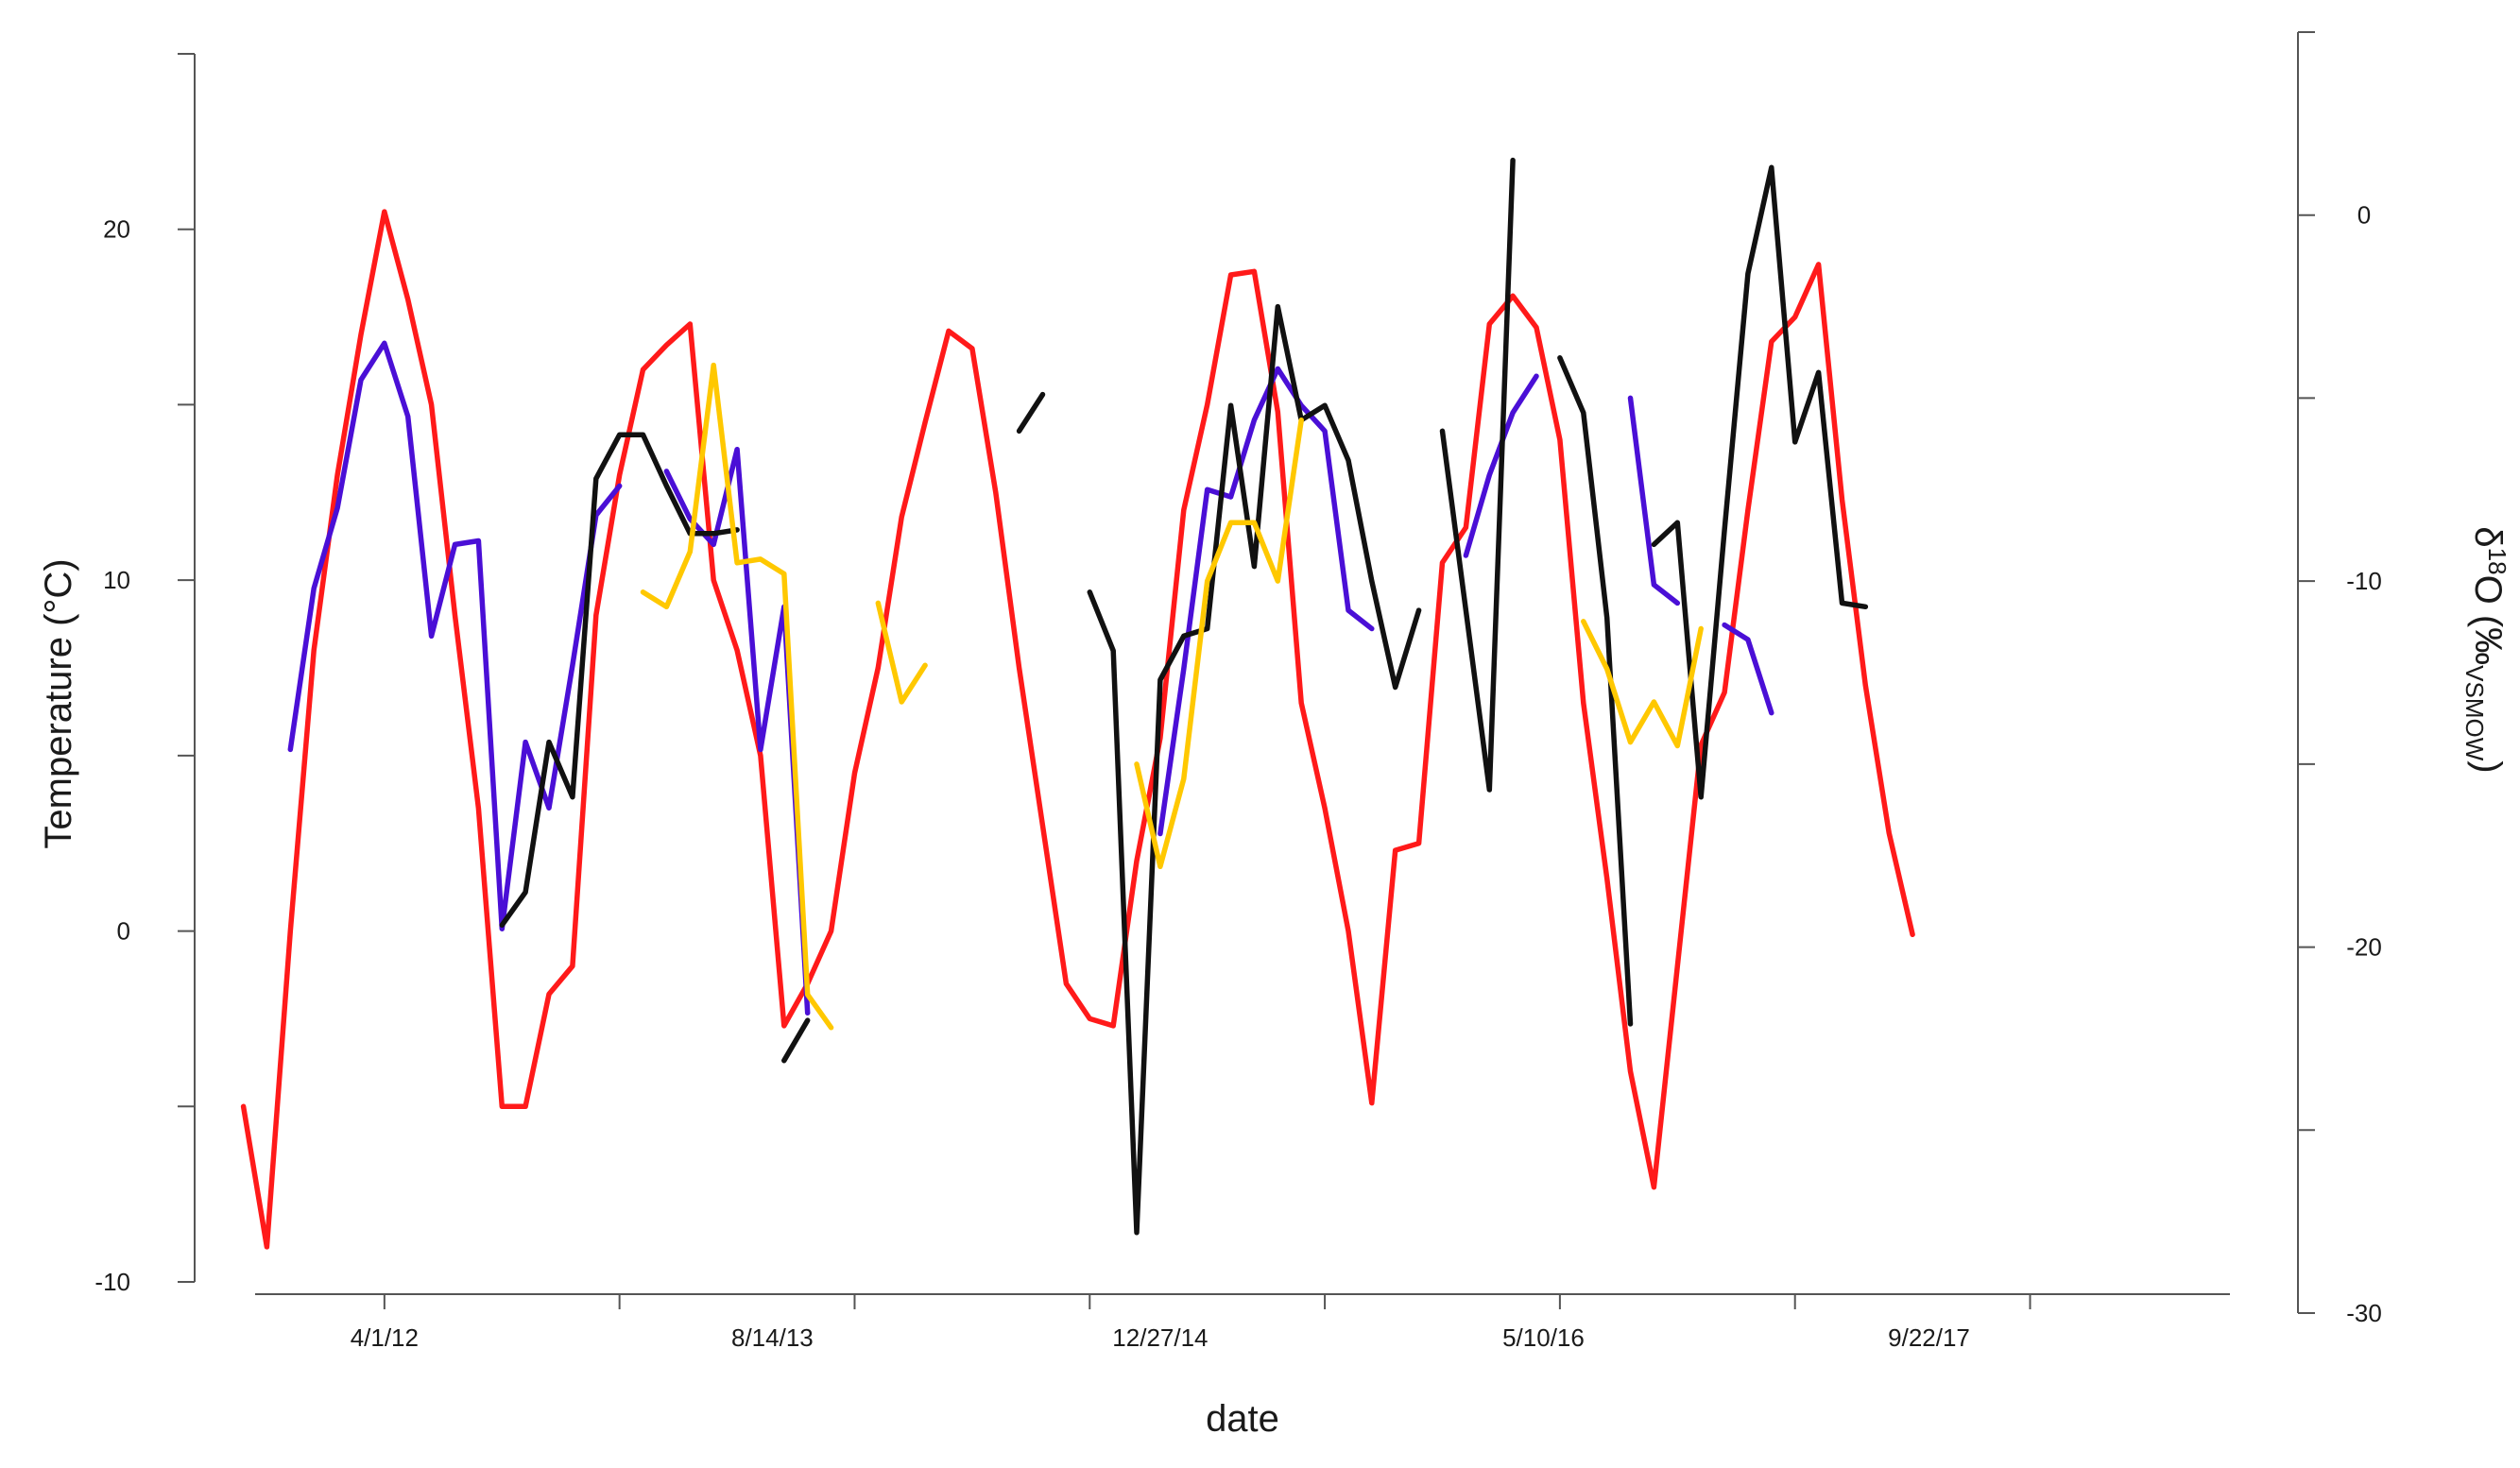  Describe the element at coordinates (58, 703) in the screenshot. I see `left-y-axis-title: Temperature (°C)` at that location.